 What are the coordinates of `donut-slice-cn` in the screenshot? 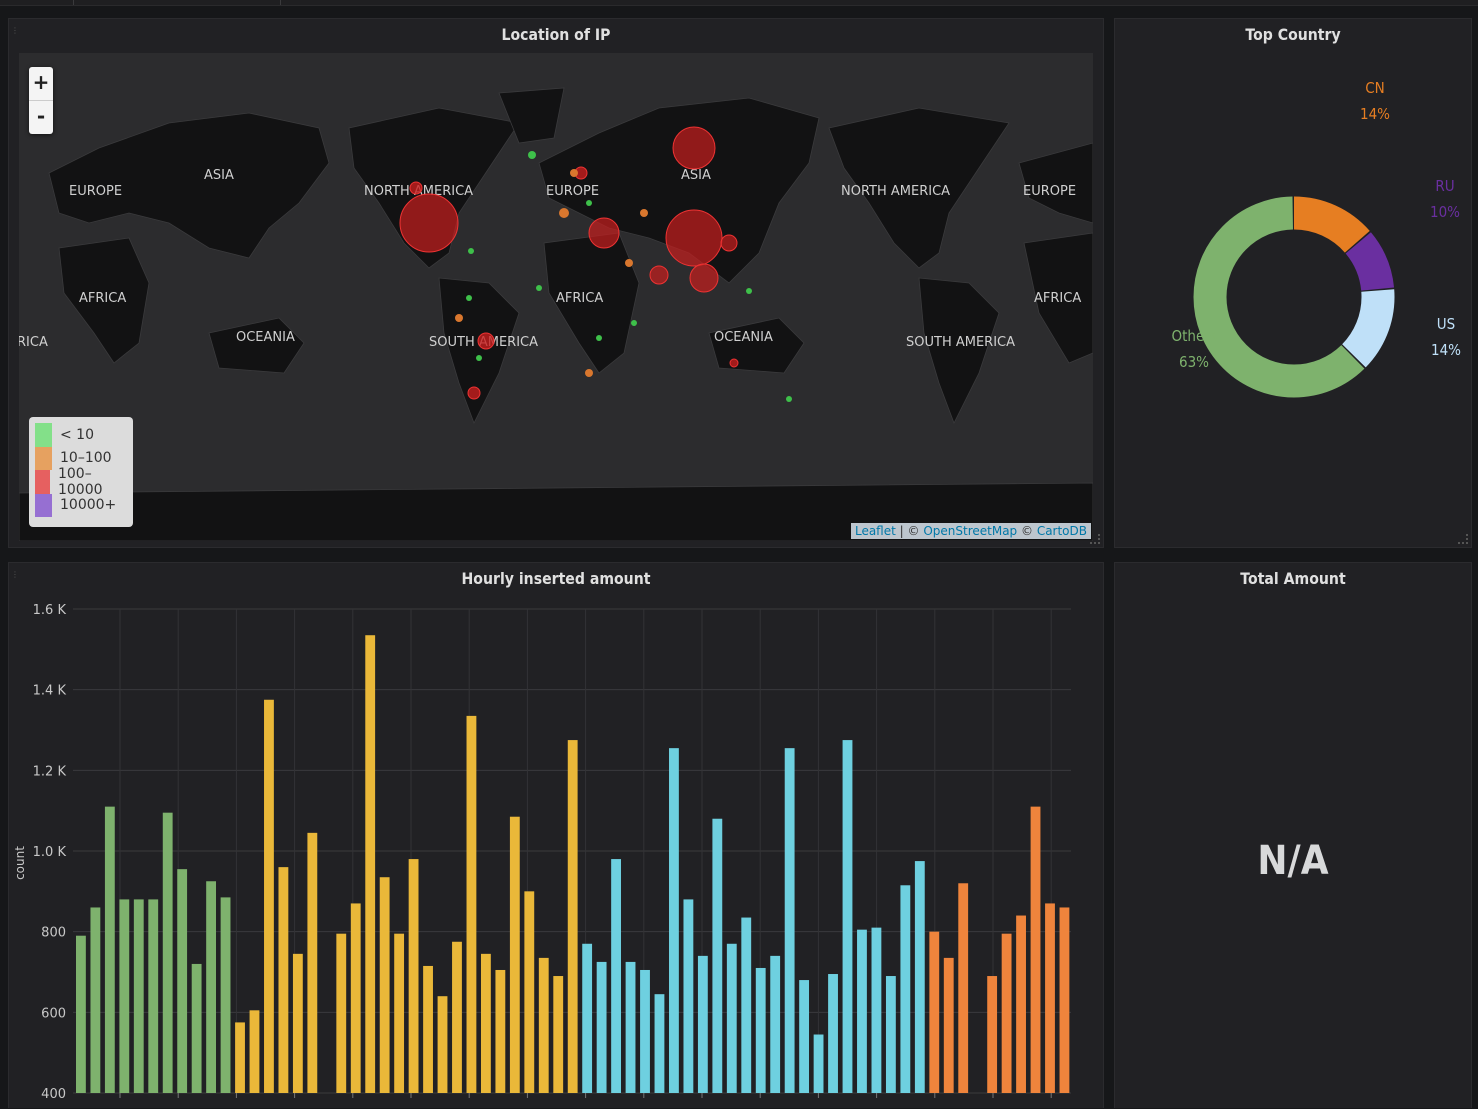 It's located at (1294, 297).